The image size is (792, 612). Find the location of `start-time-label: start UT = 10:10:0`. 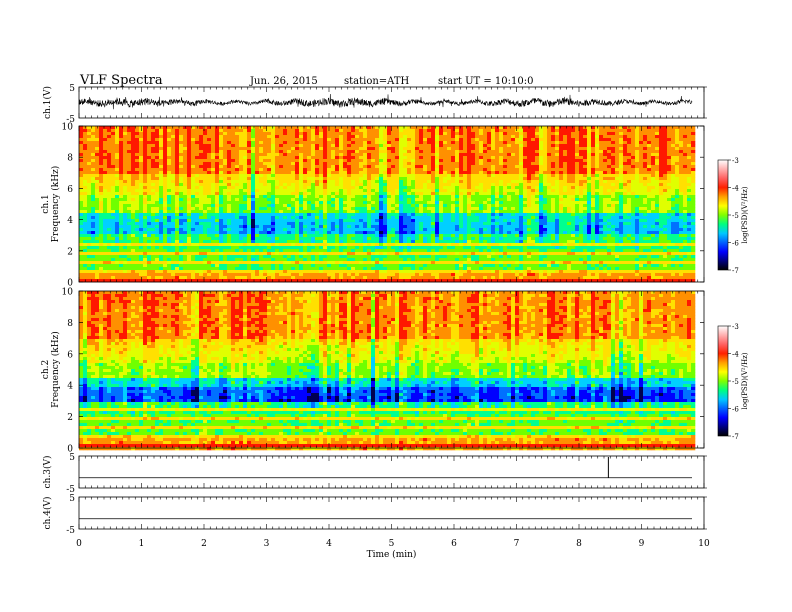

start-time-label: start UT = 10:10:0 is located at coordinates (486, 81).